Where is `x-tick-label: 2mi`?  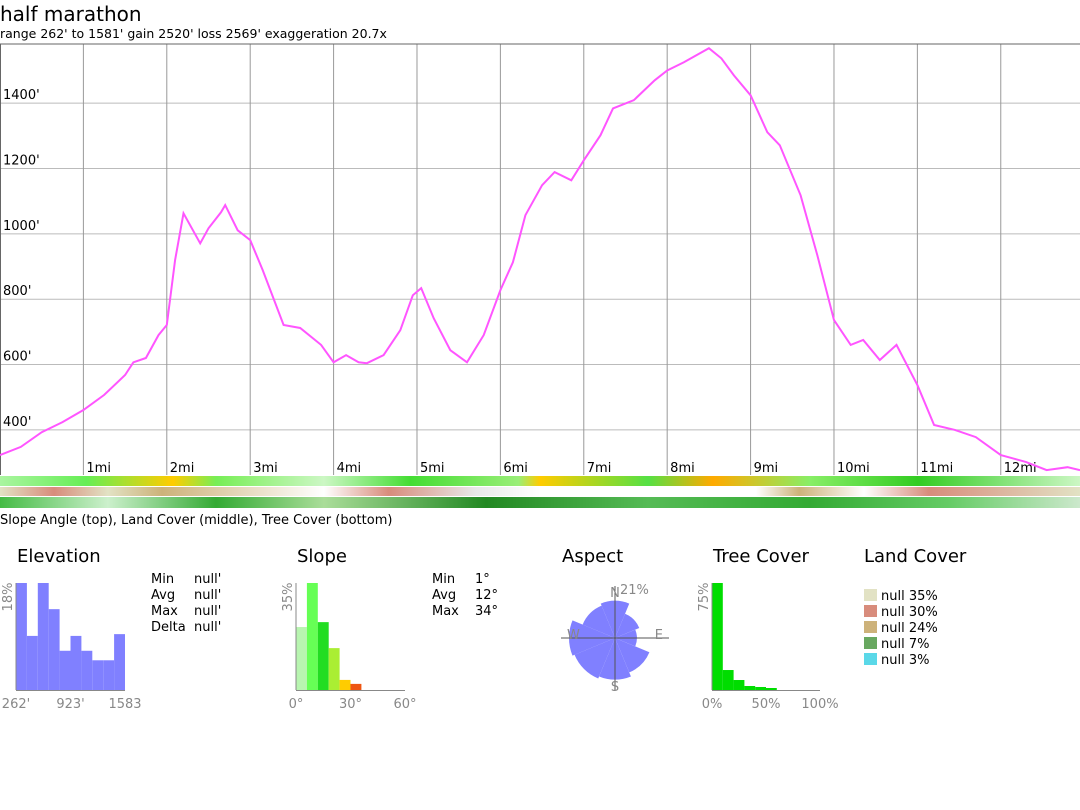 x-tick-label: 2mi is located at coordinates (182, 468).